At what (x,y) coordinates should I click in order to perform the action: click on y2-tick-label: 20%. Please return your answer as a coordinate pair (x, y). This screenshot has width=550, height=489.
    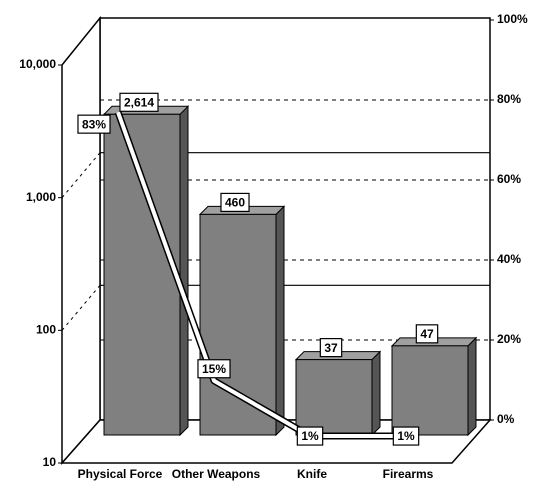
    Looking at the image, I should click on (509, 339).